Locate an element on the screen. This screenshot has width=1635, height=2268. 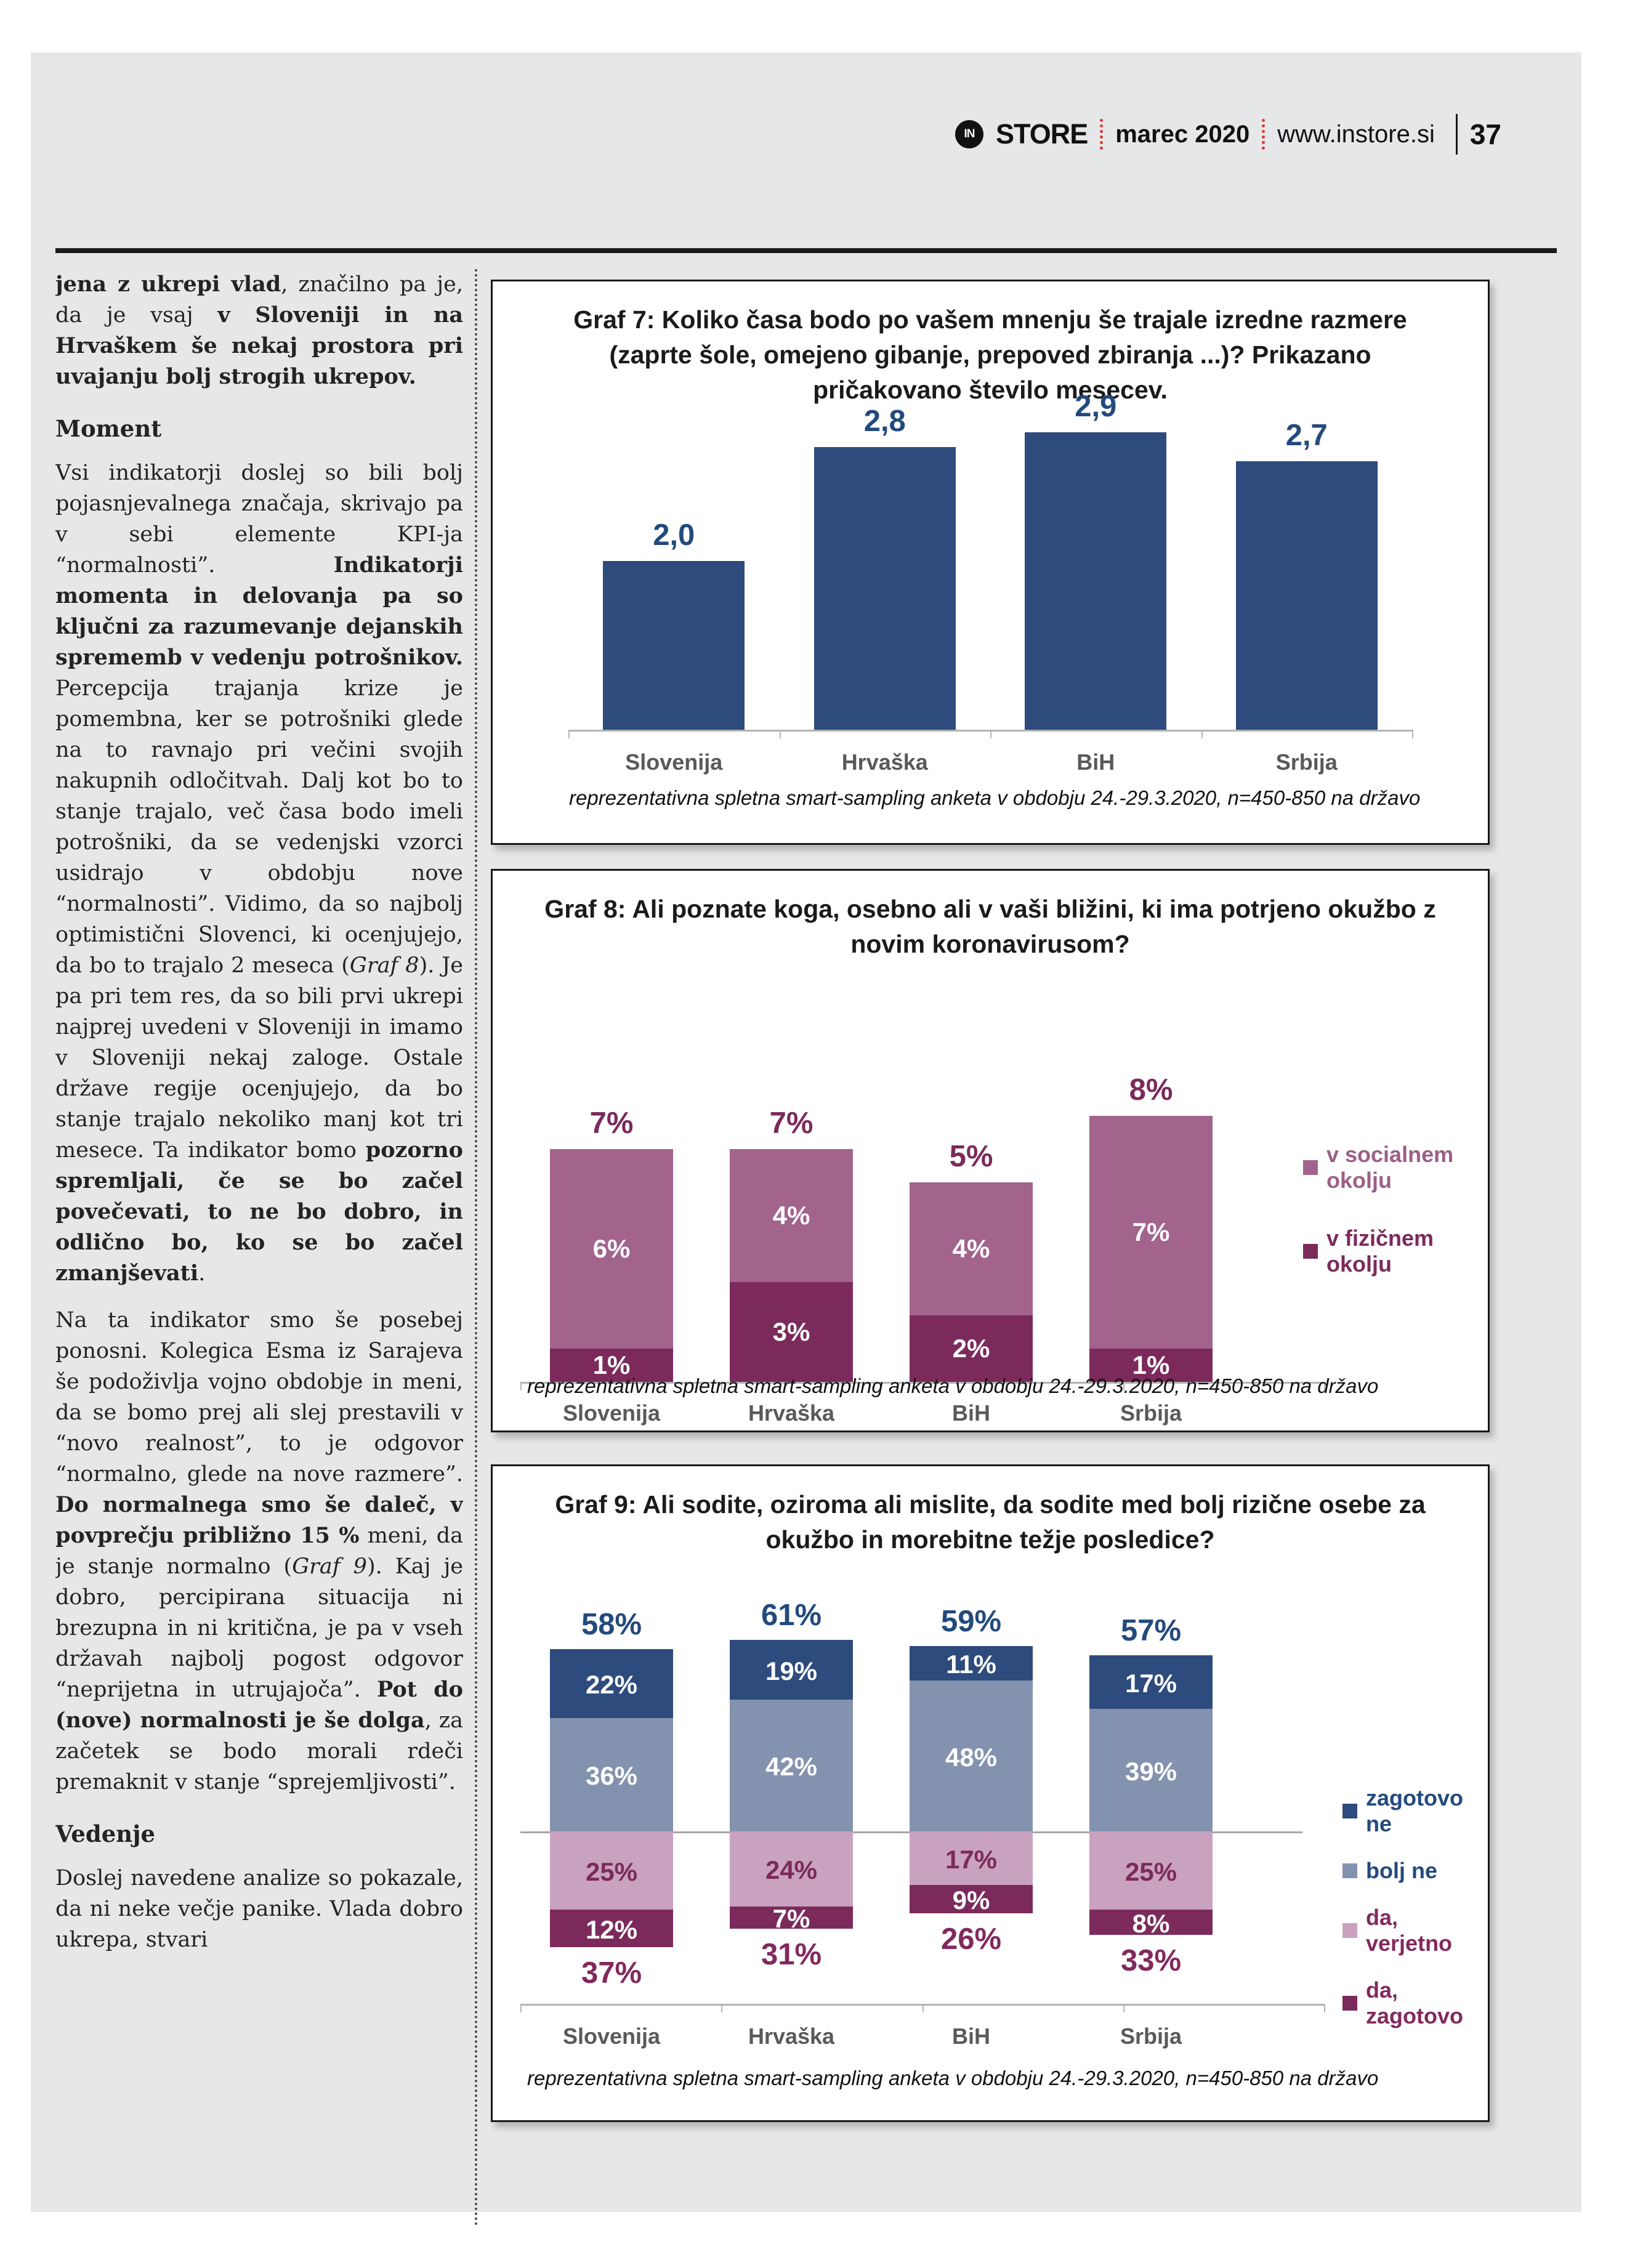
segment-da-zagotovo-srbija is located at coordinates (1151, 1923).